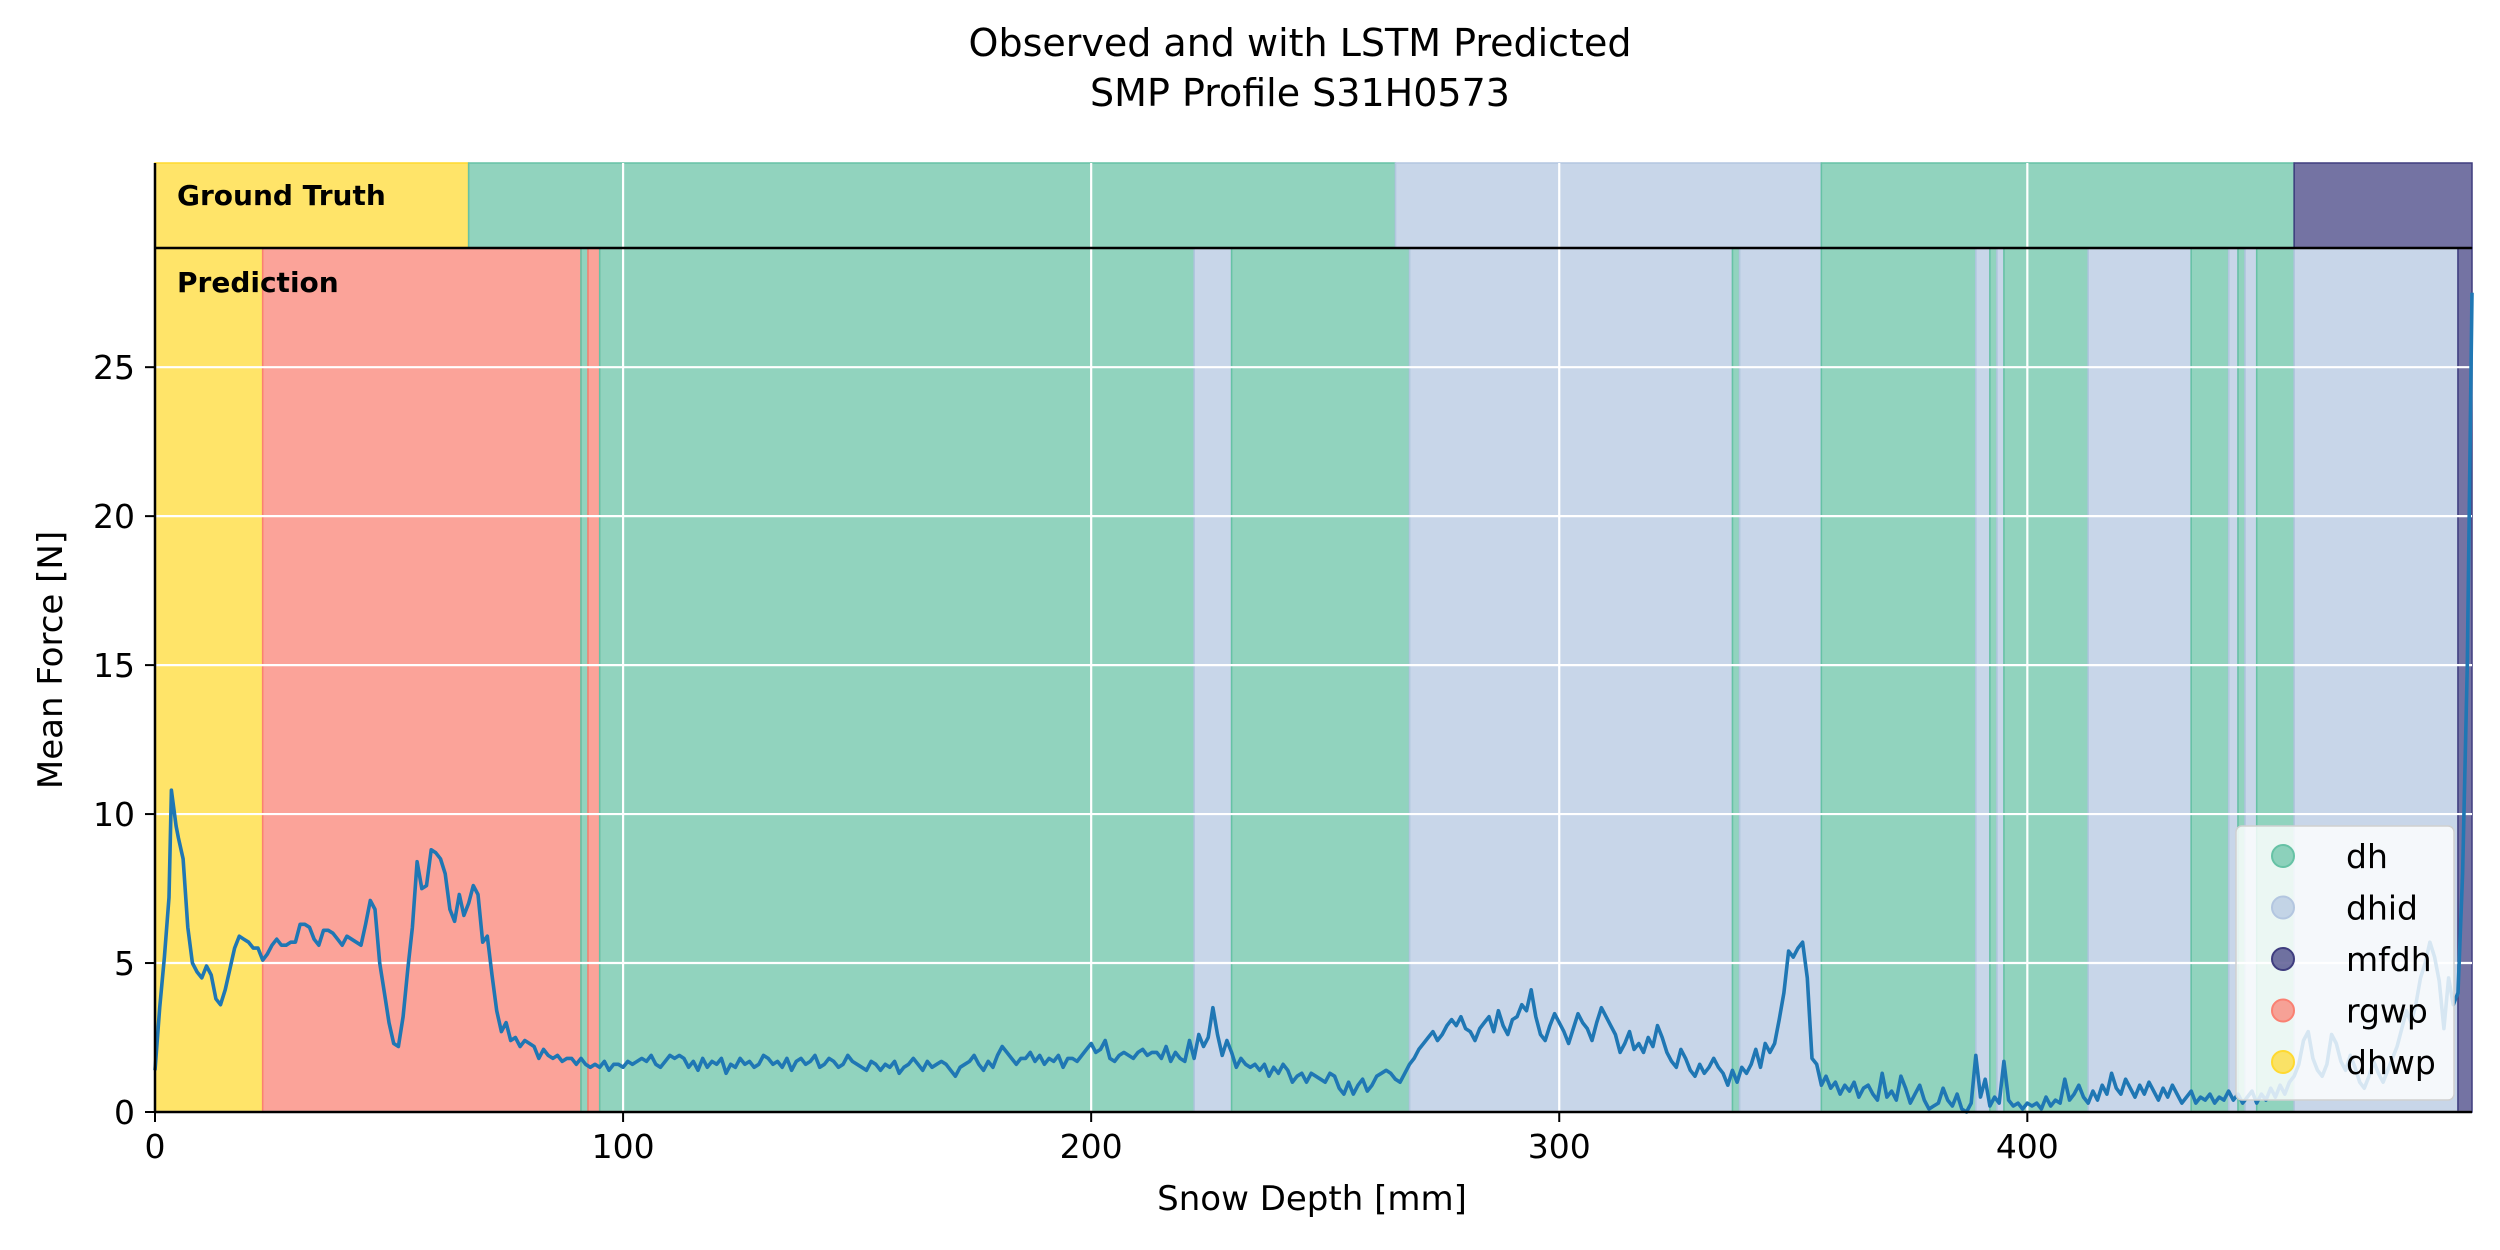 The height and width of the screenshot is (1250, 2500). I want to click on legend-marker-dhwp, so click(2283, 1062).